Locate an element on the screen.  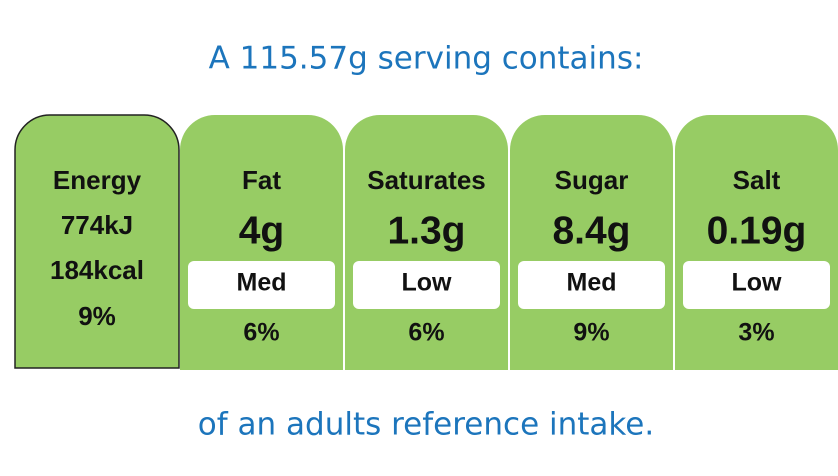
energy-box is located at coordinates (97, 241).